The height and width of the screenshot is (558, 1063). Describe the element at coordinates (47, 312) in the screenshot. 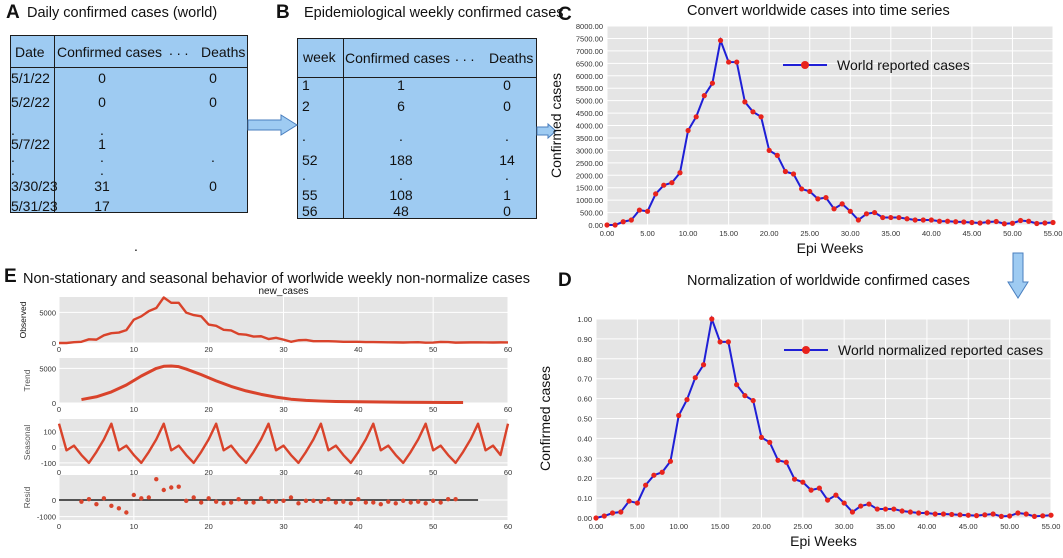

I see `y-tick-label: 5000` at that location.